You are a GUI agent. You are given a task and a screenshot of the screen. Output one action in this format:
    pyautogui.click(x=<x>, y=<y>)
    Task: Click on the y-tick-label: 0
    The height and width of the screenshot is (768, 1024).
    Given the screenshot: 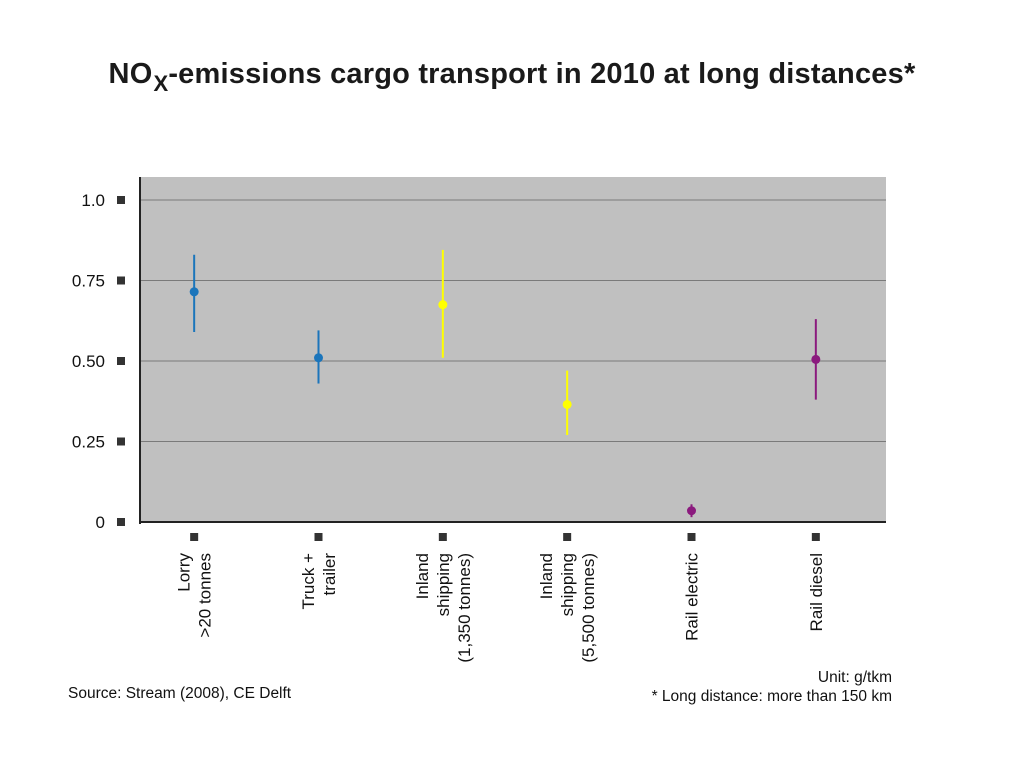 What is the action you would take?
    pyautogui.click(x=100, y=522)
    